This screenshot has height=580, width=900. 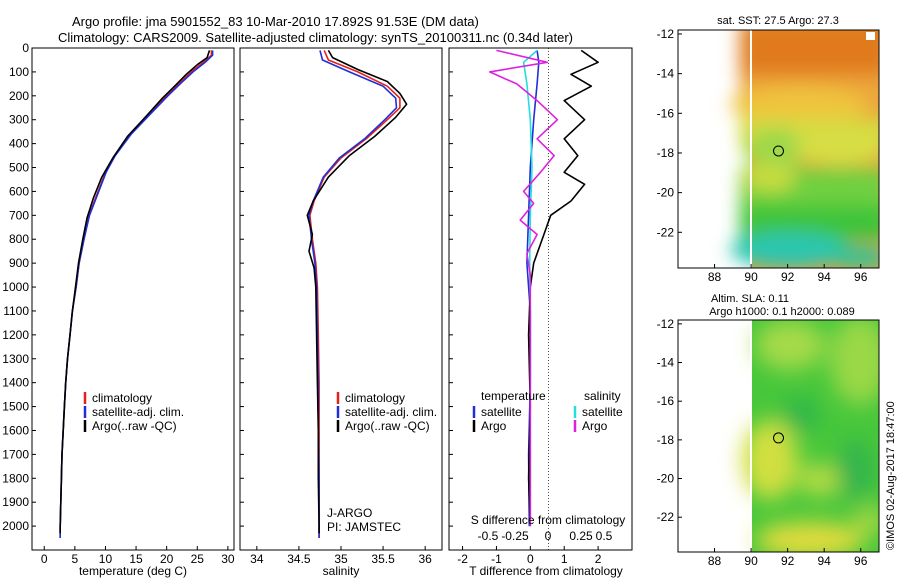 What do you see at coordinates (134, 426) in the screenshot?
I see `legend-label-argo: Argo(..raw -QC)` at bounding box center [134, 426].